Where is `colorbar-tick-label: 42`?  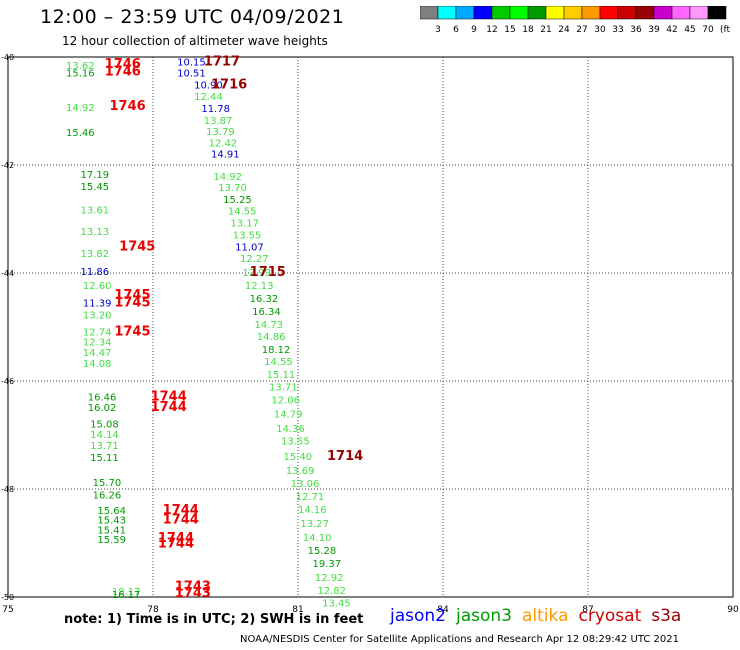
colorbar-tick-label: 42 is located at coordinates (671, 30).